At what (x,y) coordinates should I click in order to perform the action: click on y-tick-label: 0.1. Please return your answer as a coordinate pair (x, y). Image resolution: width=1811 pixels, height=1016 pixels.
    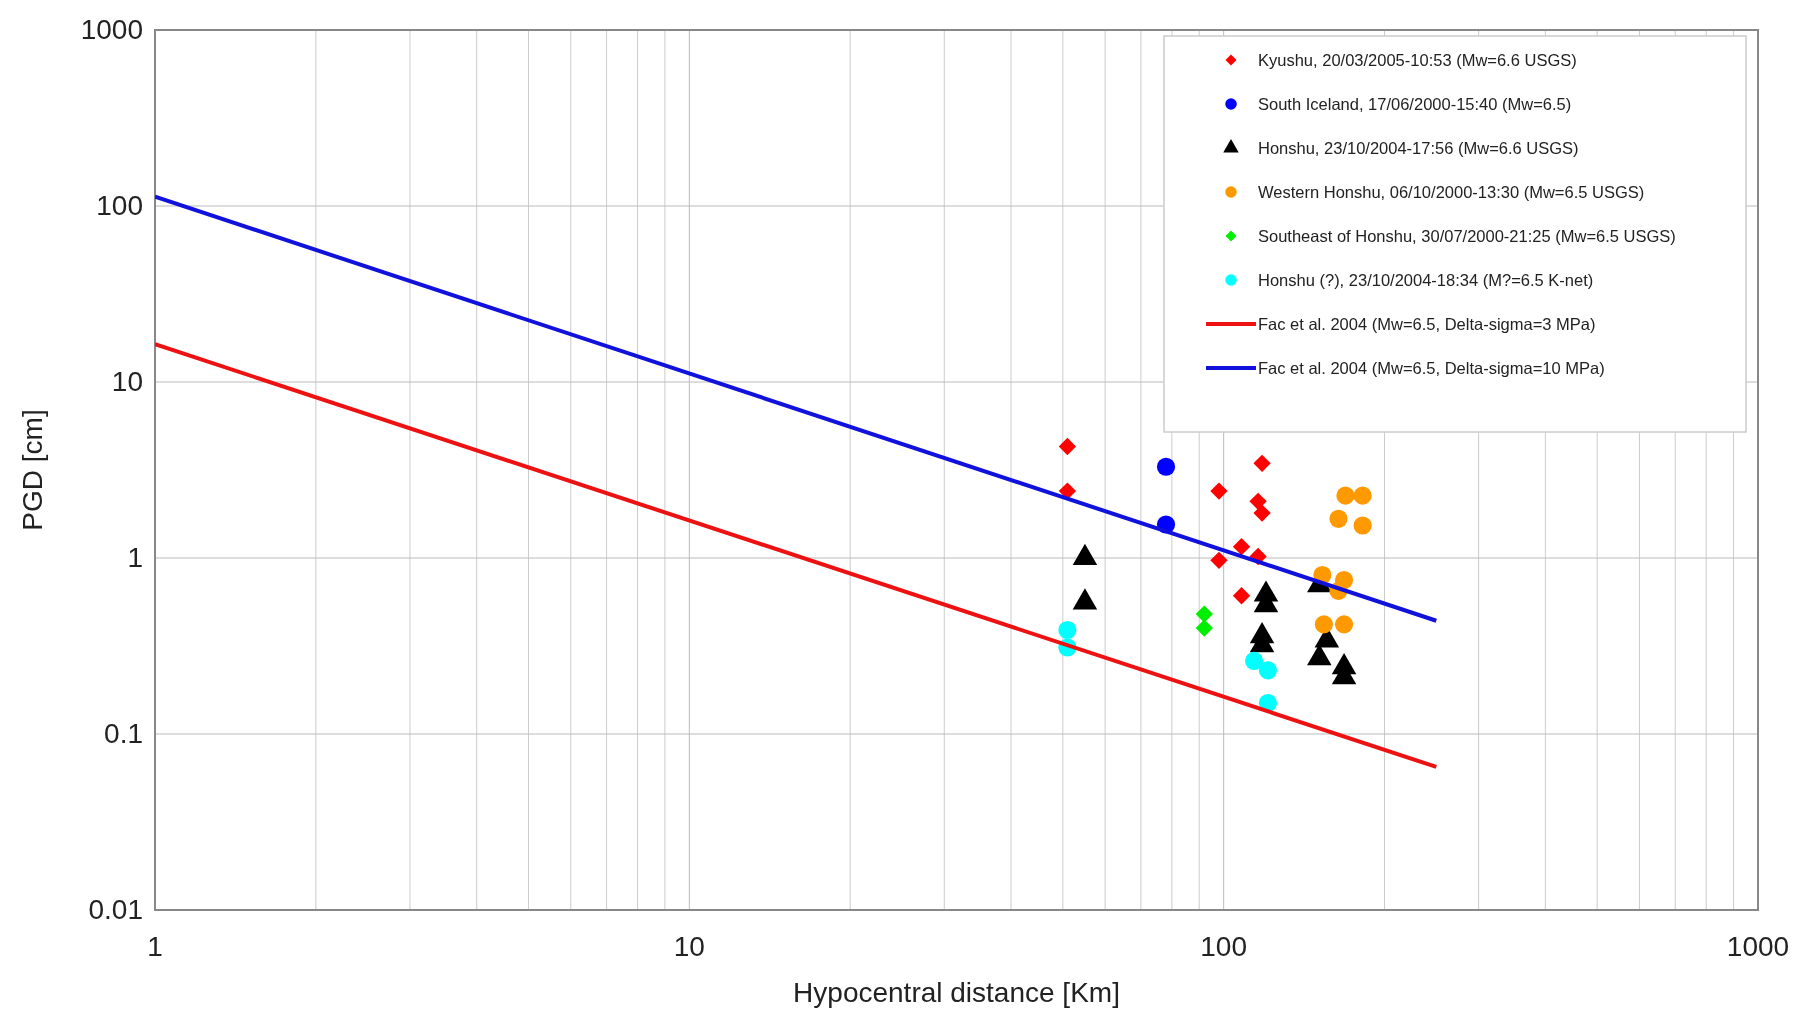
    Looking at the image, I should click on (123, 733).